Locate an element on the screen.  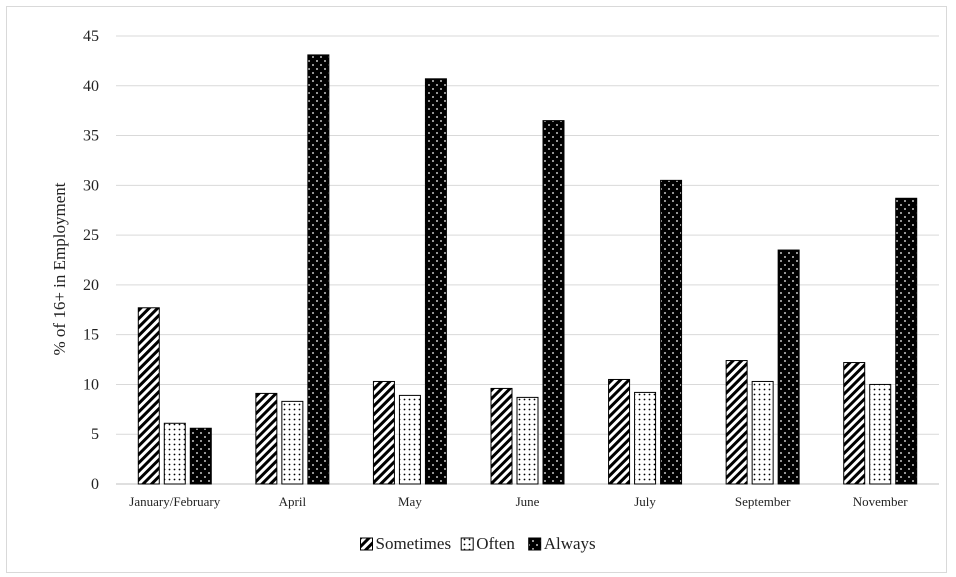
x-tick-label: July is located at coordinates (645, 501).